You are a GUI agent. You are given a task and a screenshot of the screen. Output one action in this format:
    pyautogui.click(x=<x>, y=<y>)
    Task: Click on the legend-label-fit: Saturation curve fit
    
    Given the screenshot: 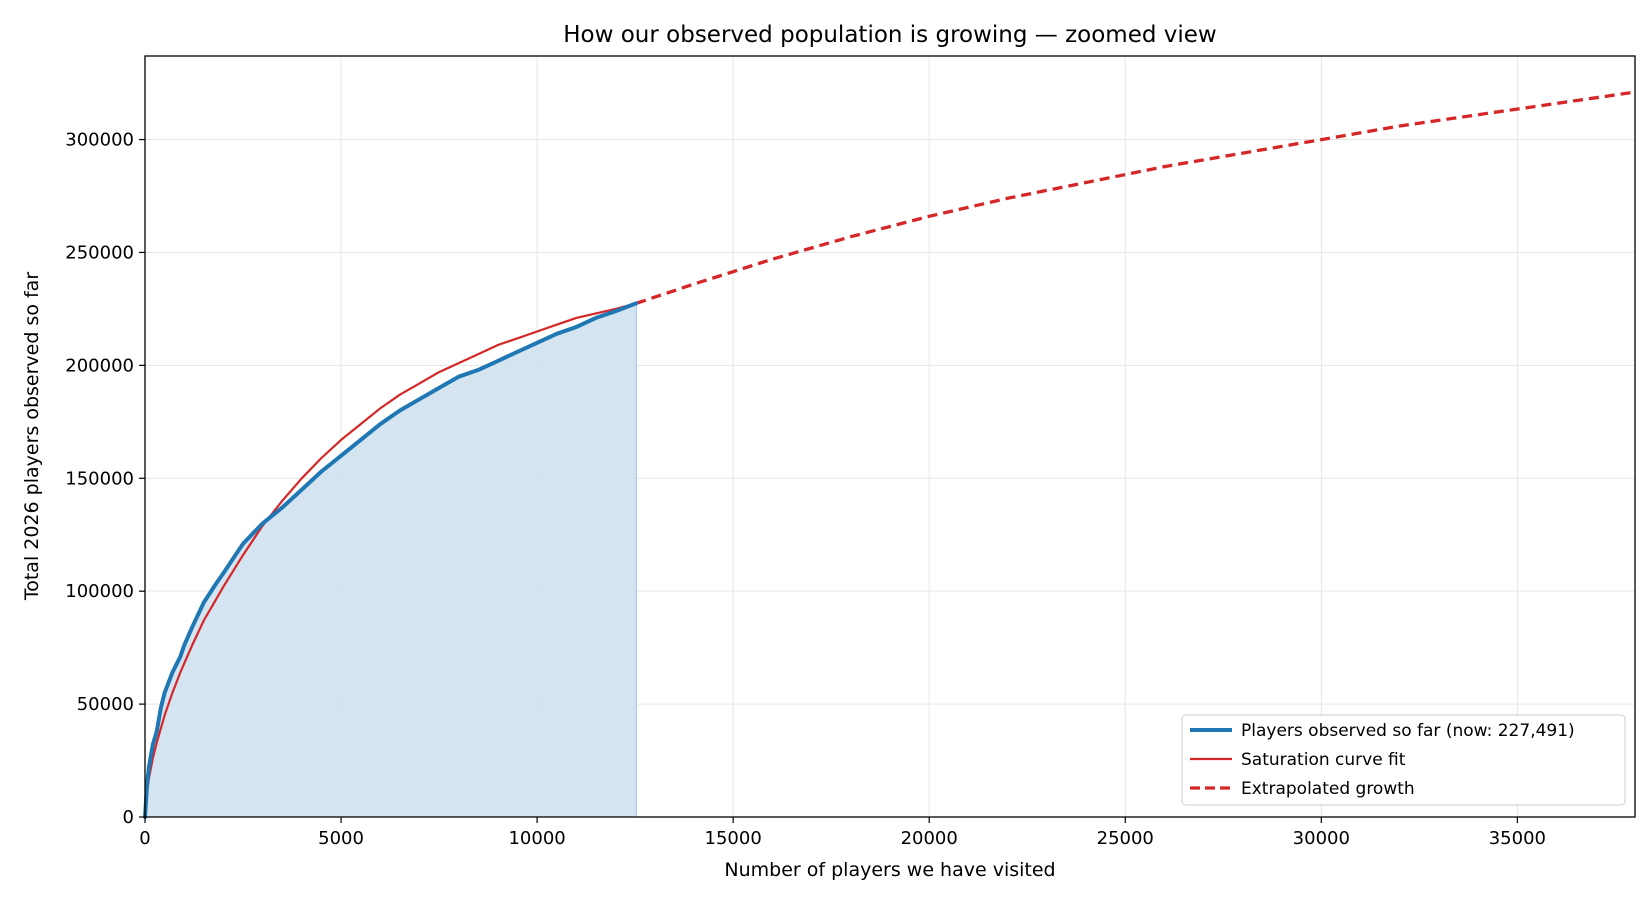 What is the action you would take?
    pyautogui.click(x=1323, y=760)
    